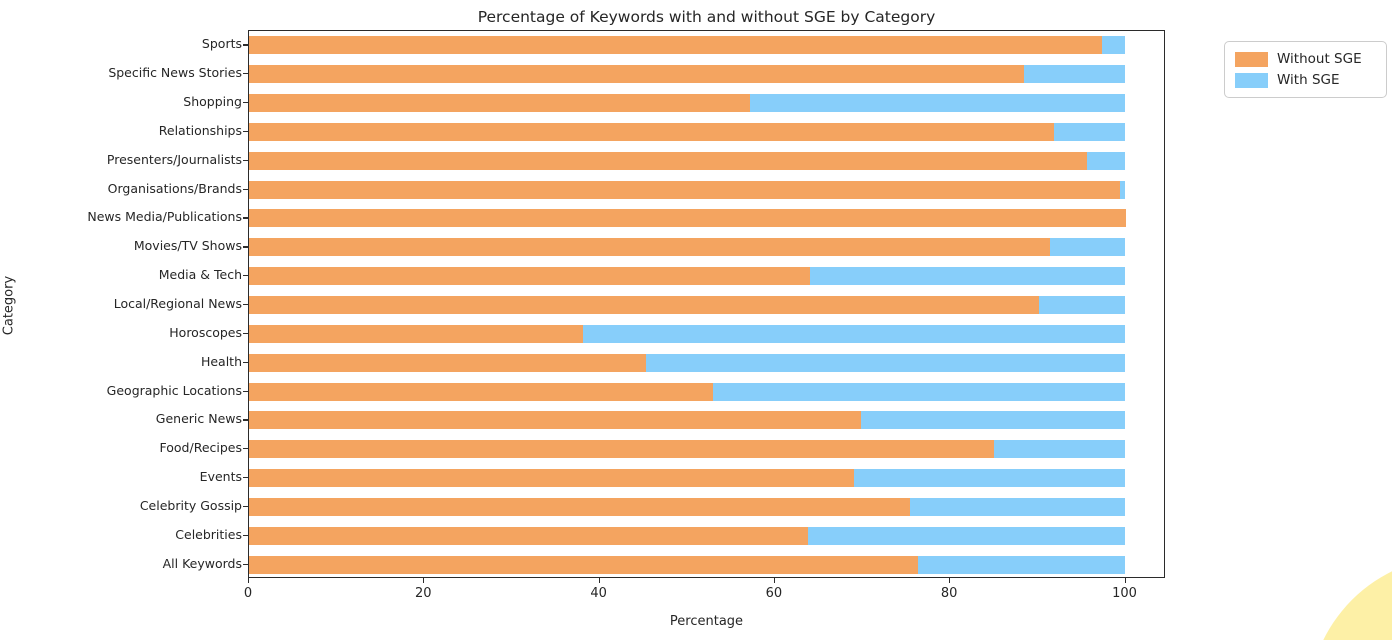 The width and height of the screenshot is (1392, 640). What do you see at coordinates (221, 361) in the screenshot?
I see `y-tick-label: Health` at bounding box center [221, 361].